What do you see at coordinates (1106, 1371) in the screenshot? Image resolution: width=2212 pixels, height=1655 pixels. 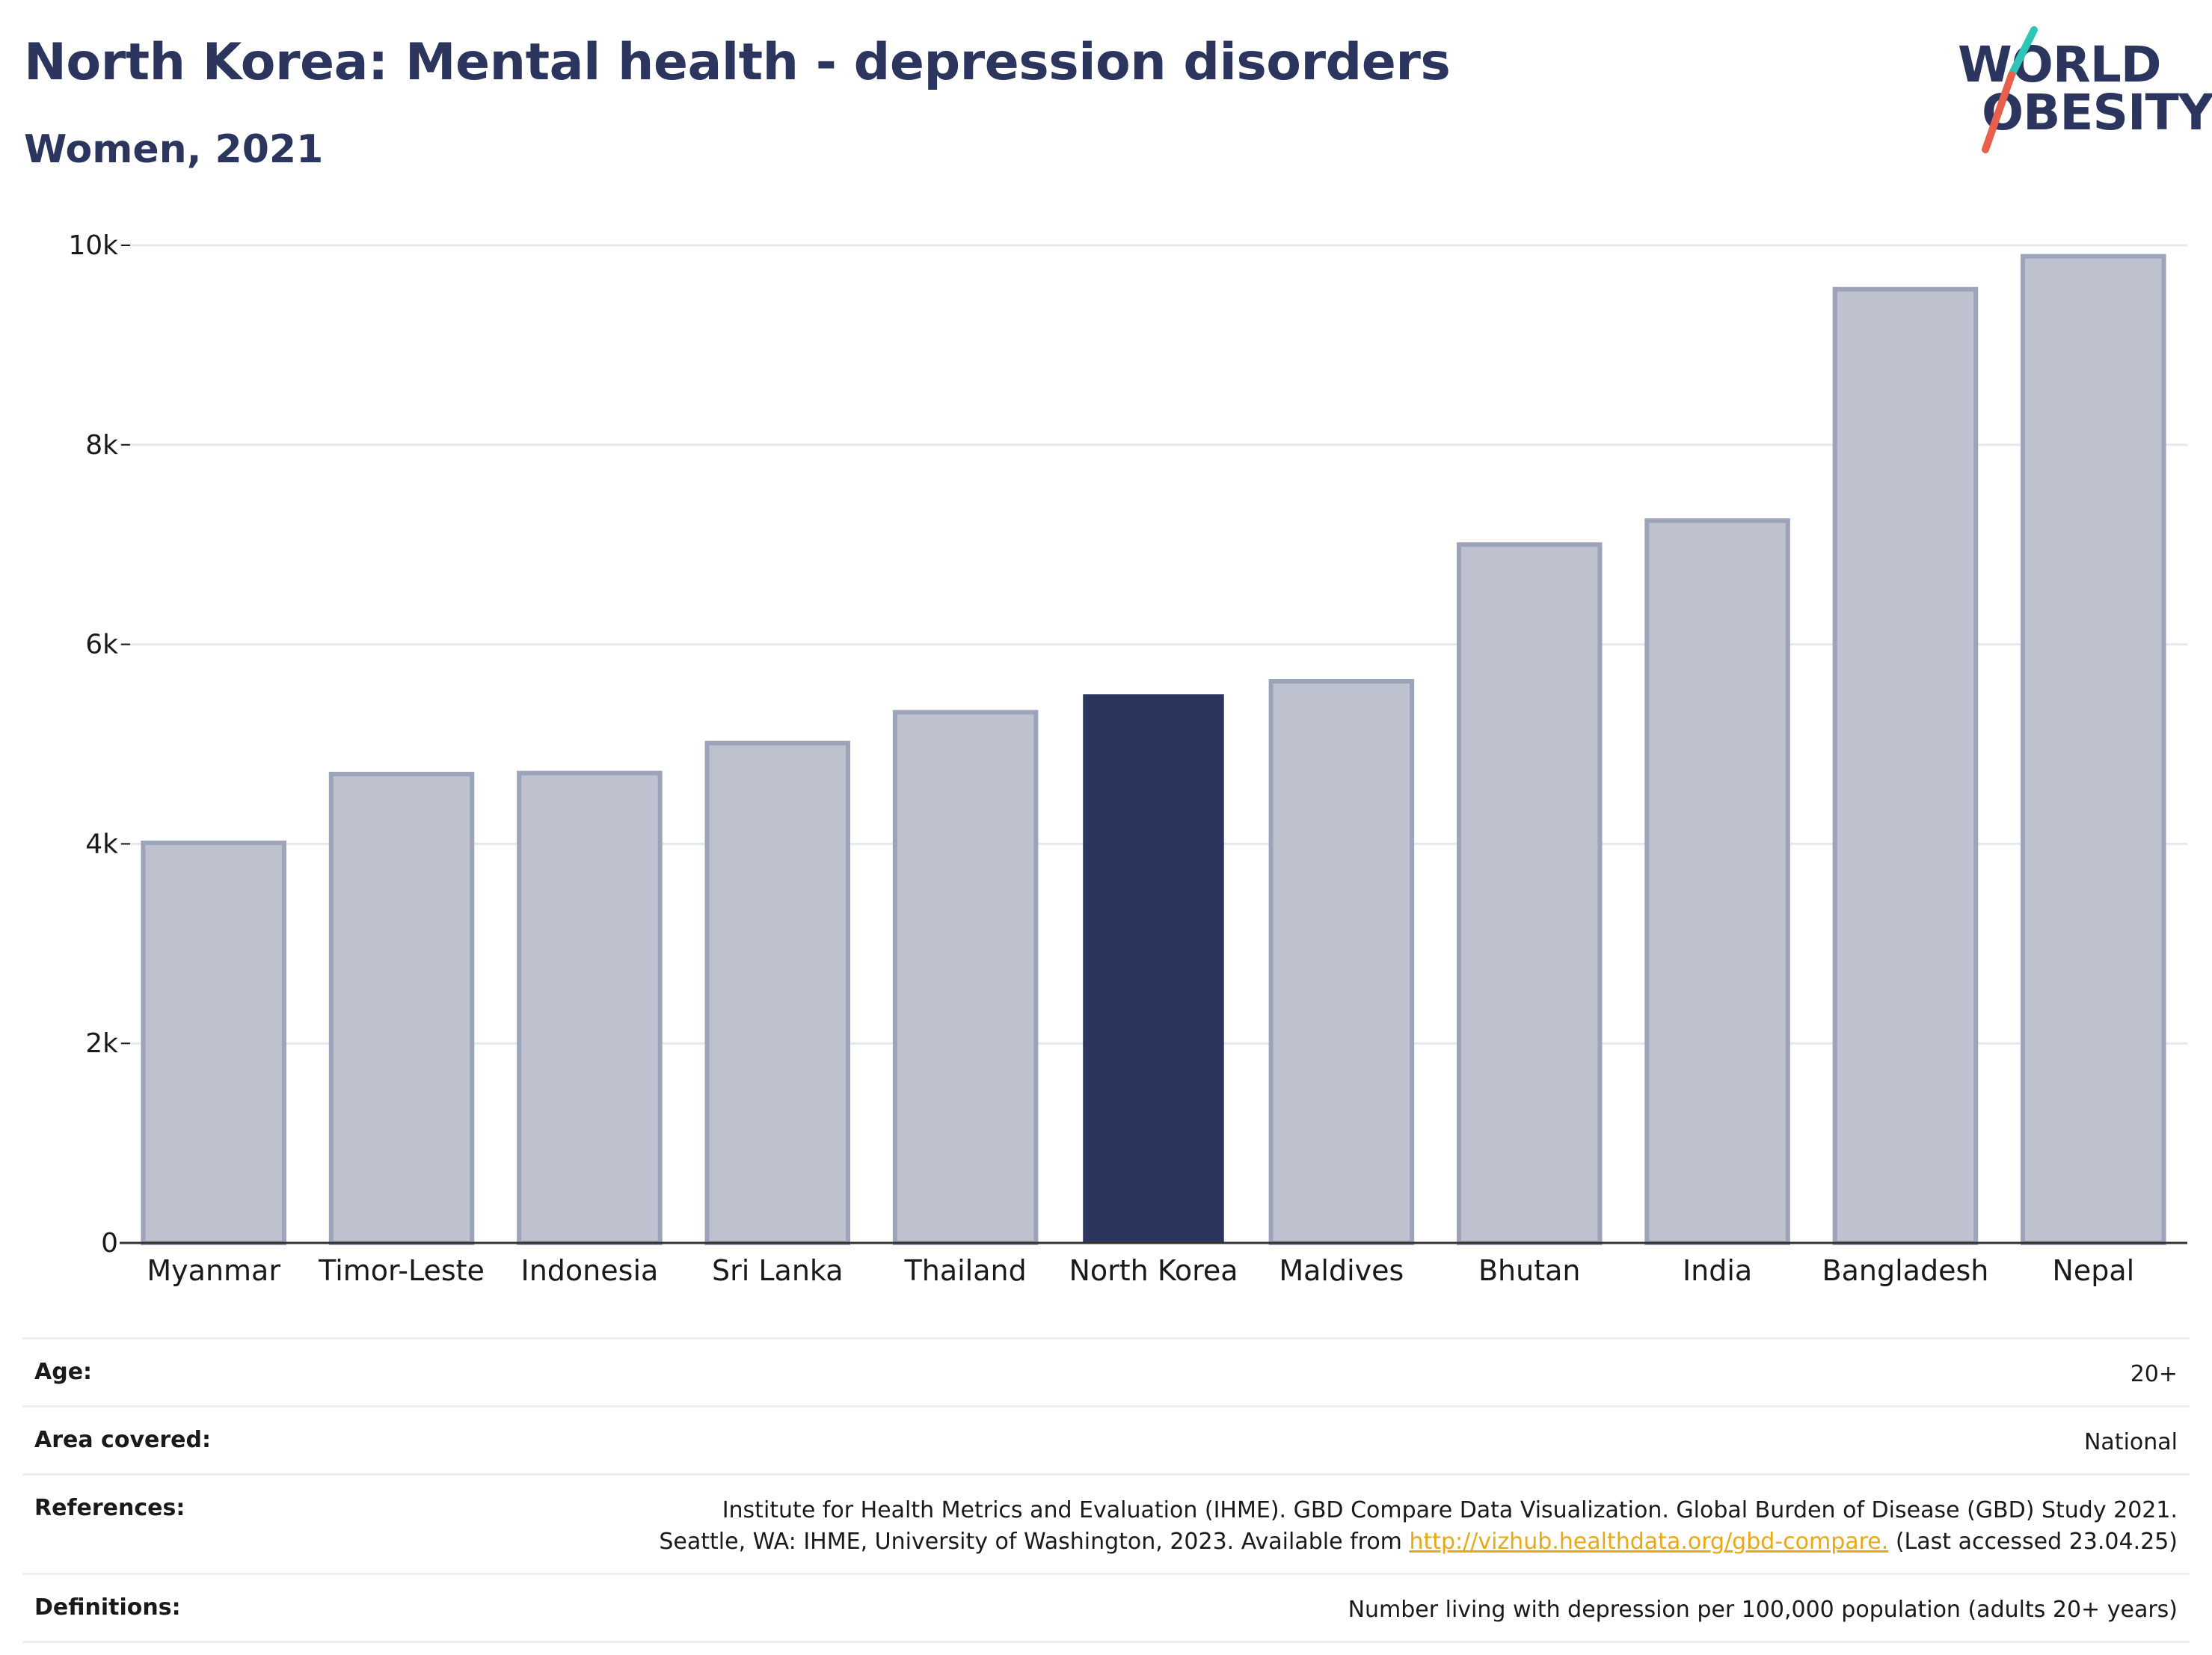 I see `meta-row-age: Age: 20+` at bounding box center [1106, 1371].